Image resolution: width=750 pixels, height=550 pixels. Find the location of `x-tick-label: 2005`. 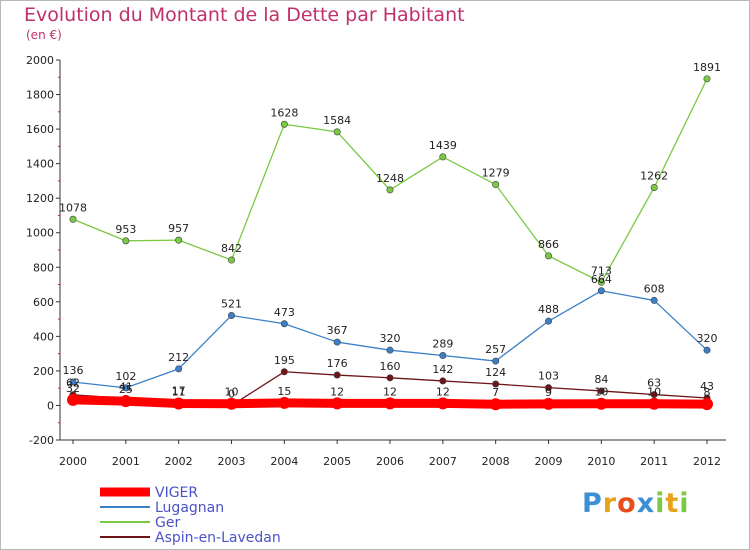

x-tick-label: 2005 is located at coordinates (337, 461).